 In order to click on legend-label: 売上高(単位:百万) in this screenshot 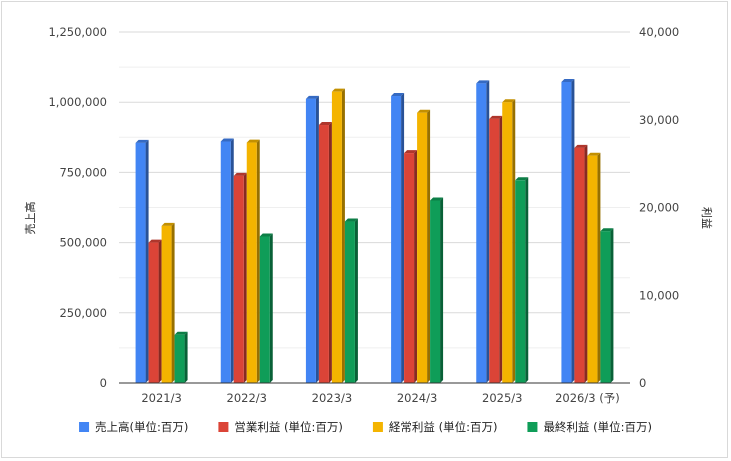, I will do `click(141, 427)`.